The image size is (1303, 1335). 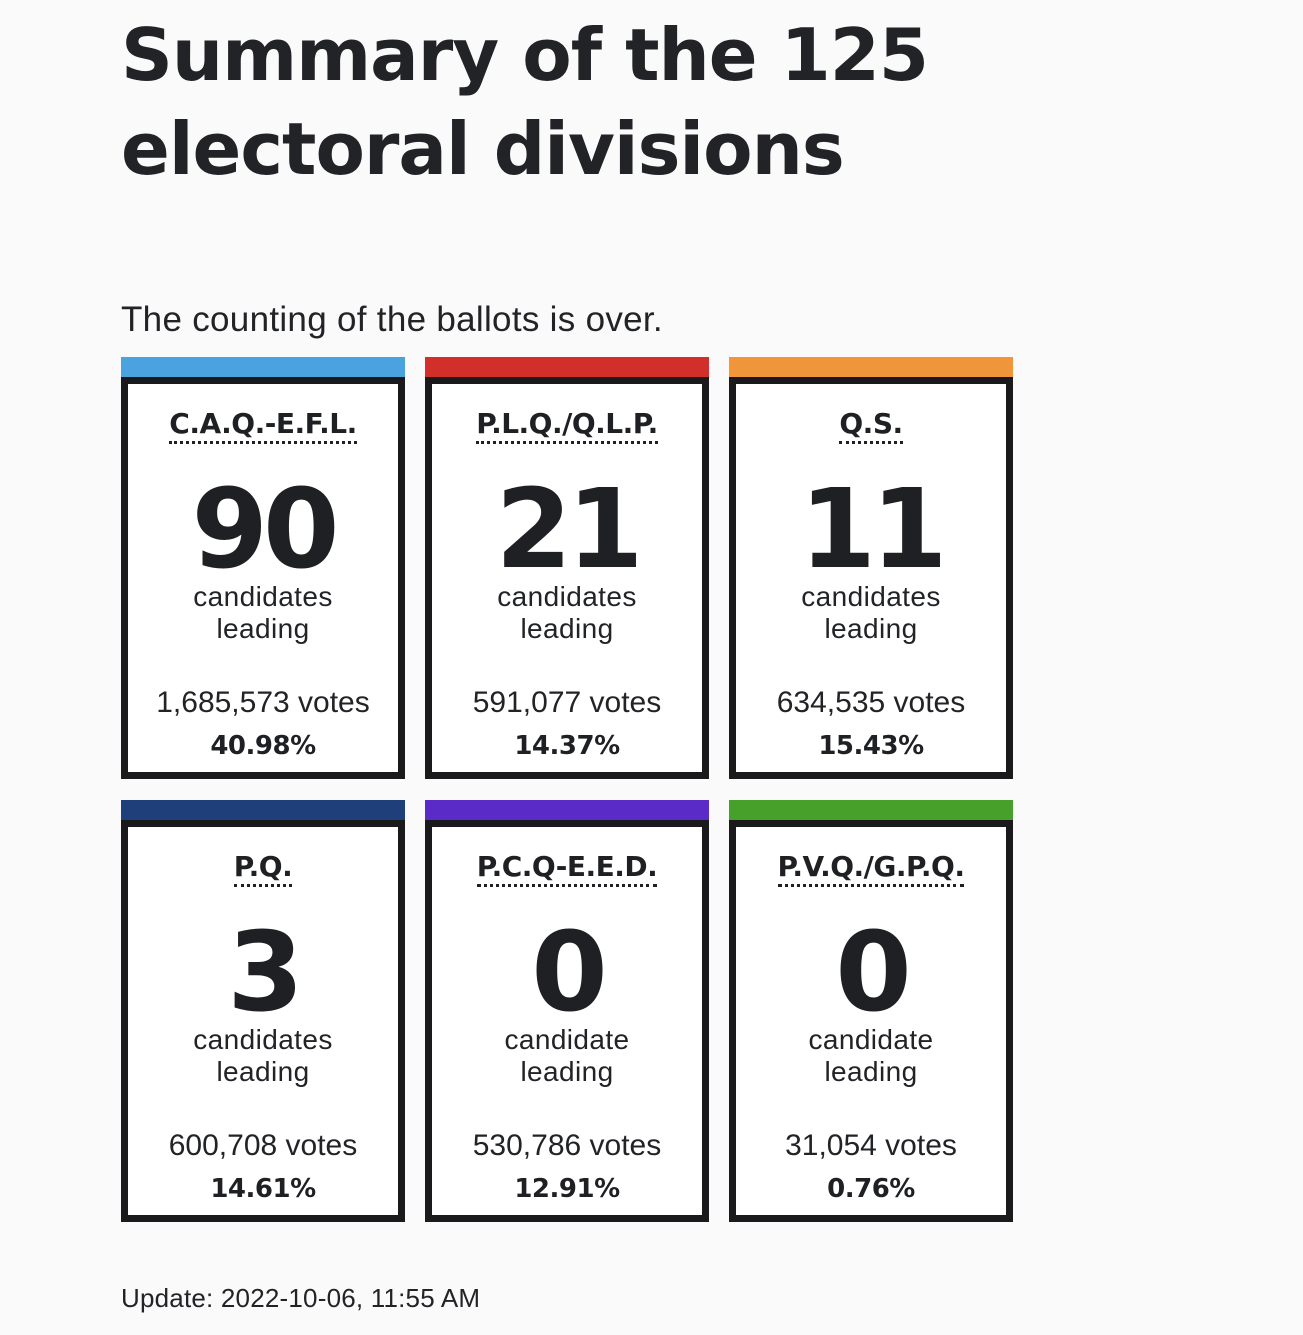 What do you see at coordinates (301, 1298) in the screenshot?
I see `update-timestamp: Update: 2022-10-06, 11:55 AM` at bounding box center [301, 1298].